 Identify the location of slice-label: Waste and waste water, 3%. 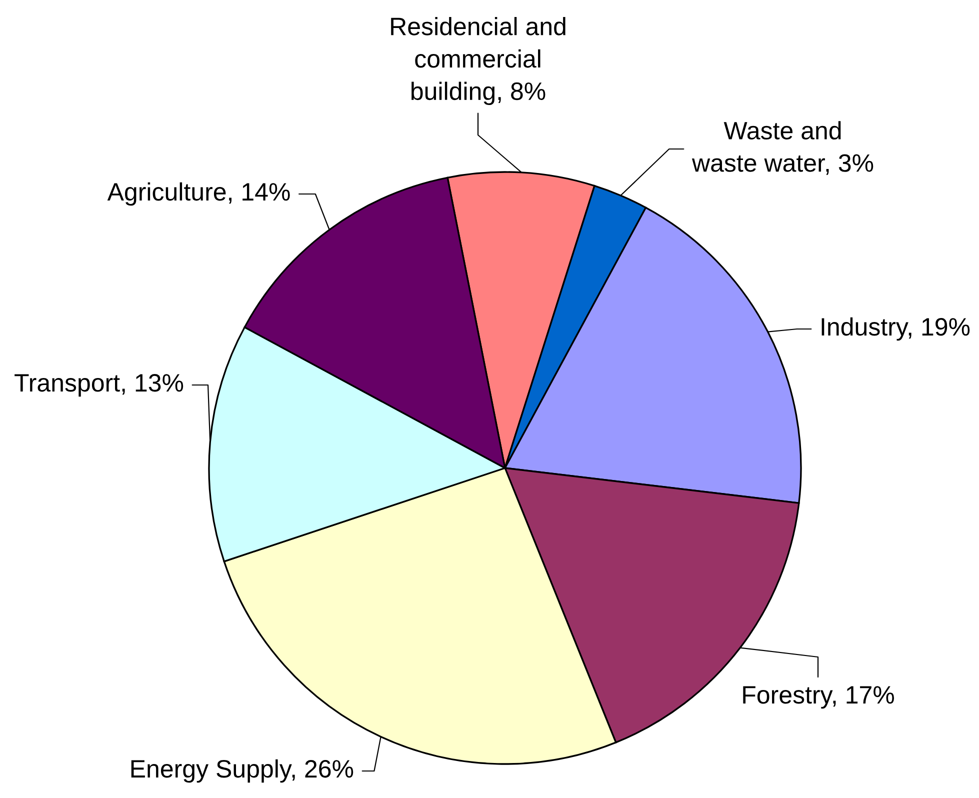
(783, 148).